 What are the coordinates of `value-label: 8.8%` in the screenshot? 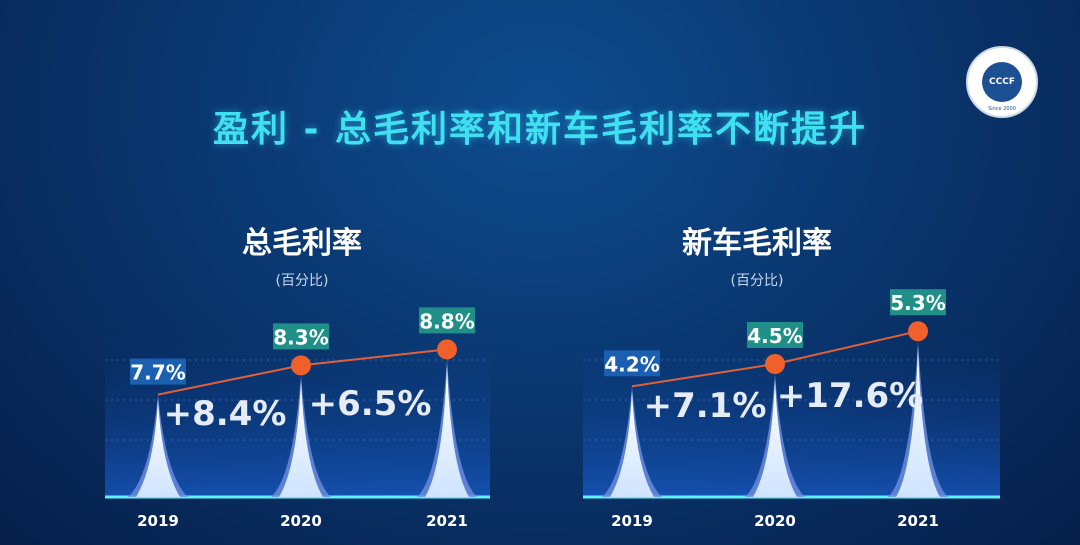 It's located at (446, 321).